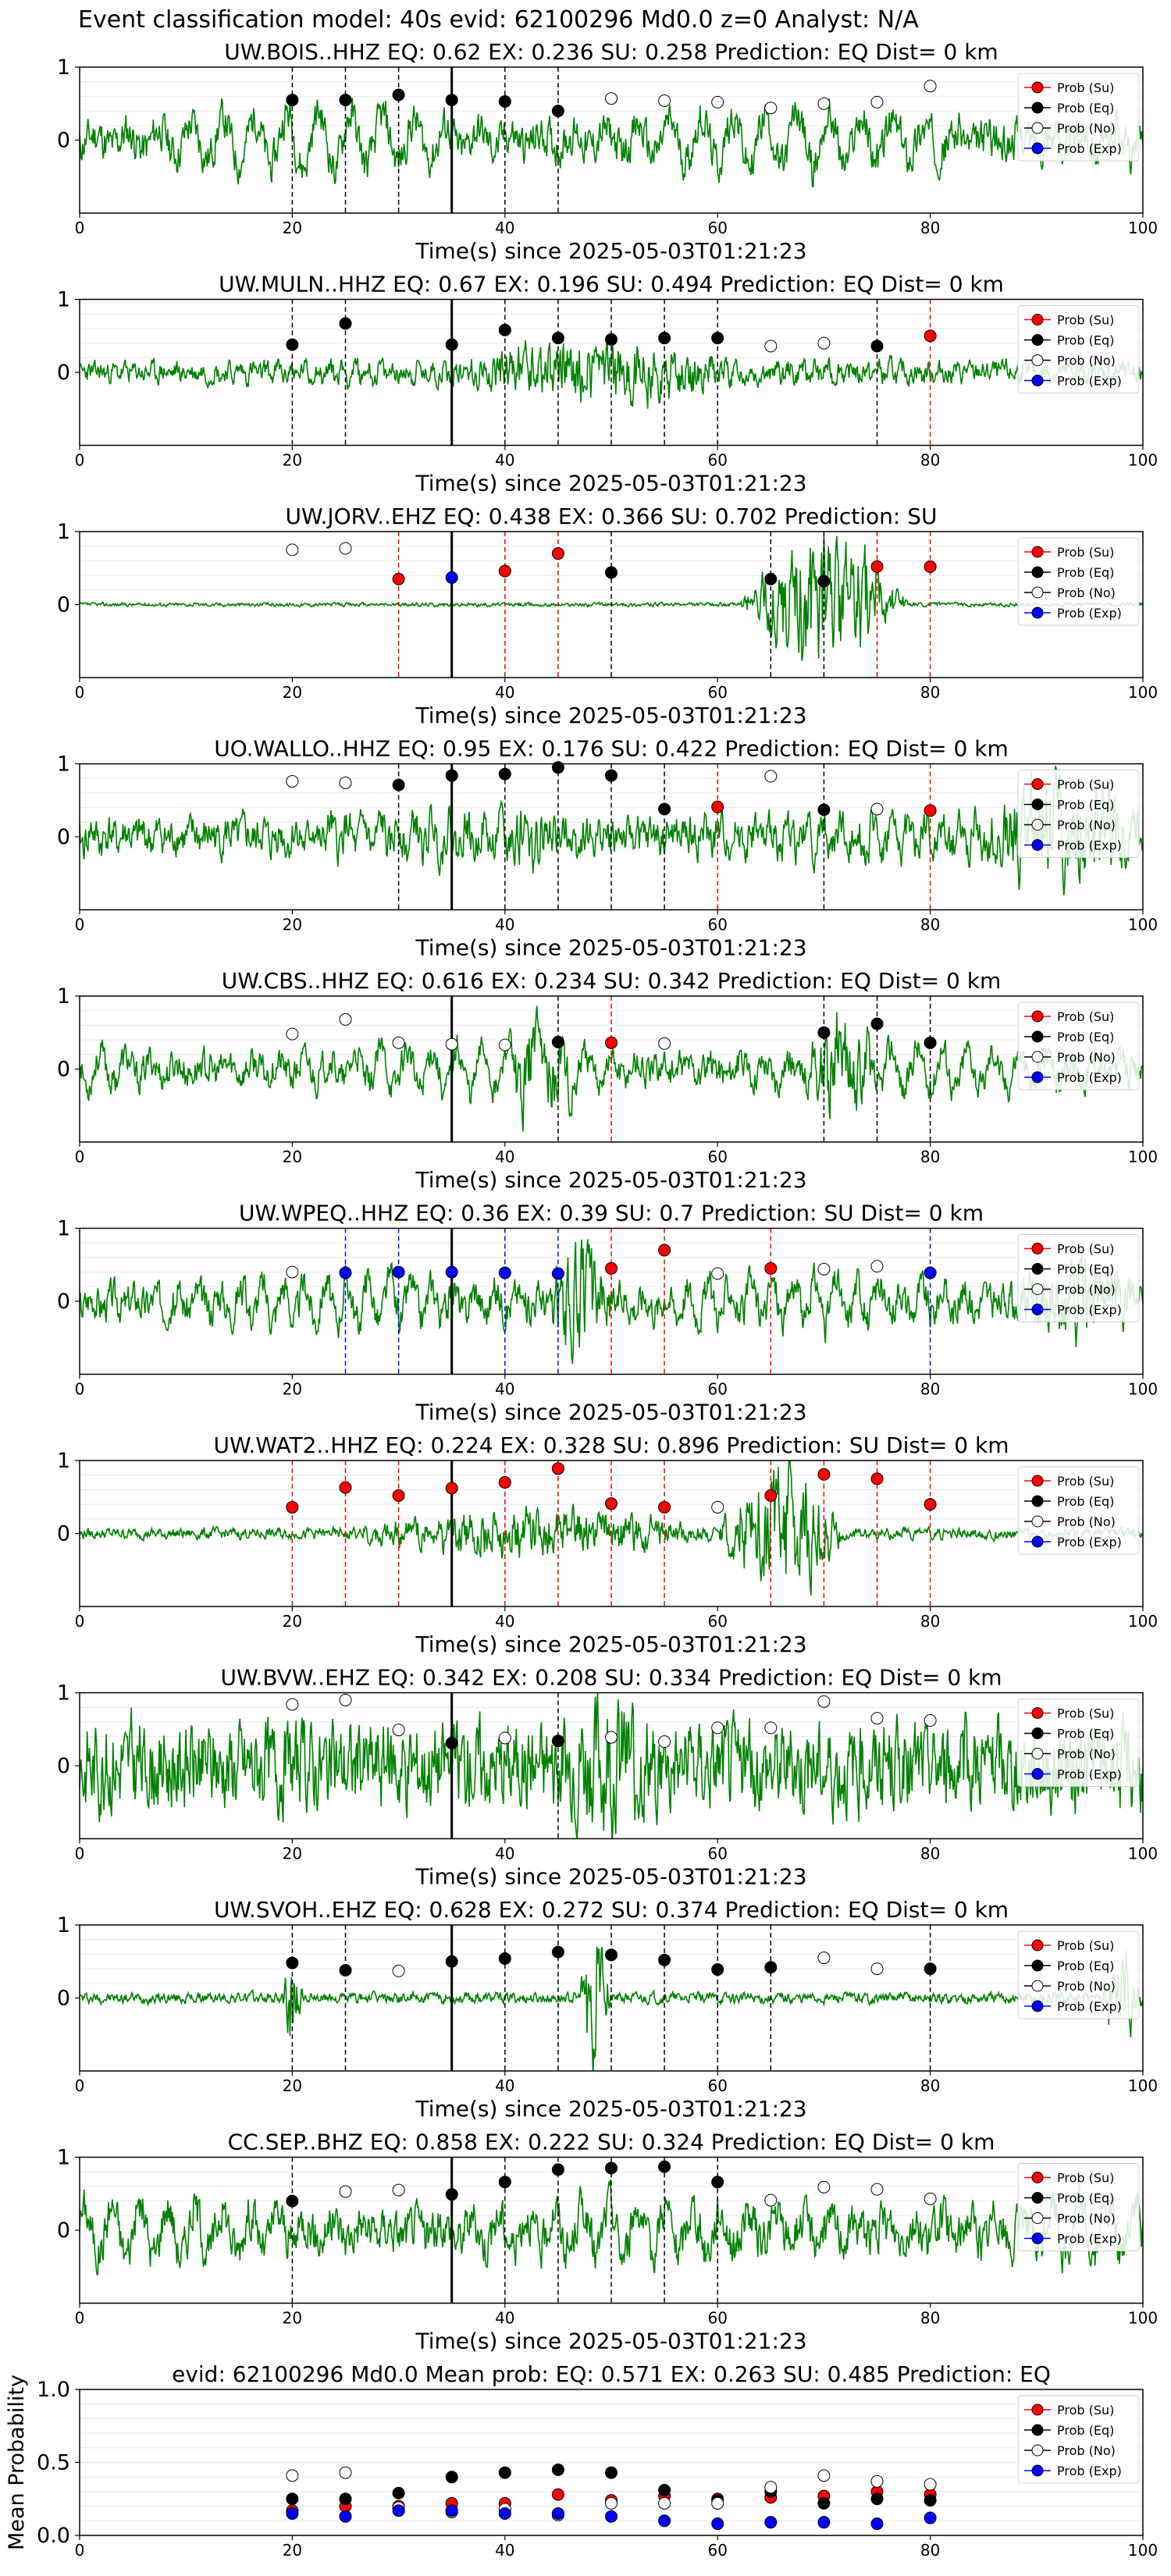 The height and width of the screenshot is (2576, 1171). What do you see at coordinates (824, 2475) in the screenshot?
I see `prob-point-no` at bounding box center [824, 2475].